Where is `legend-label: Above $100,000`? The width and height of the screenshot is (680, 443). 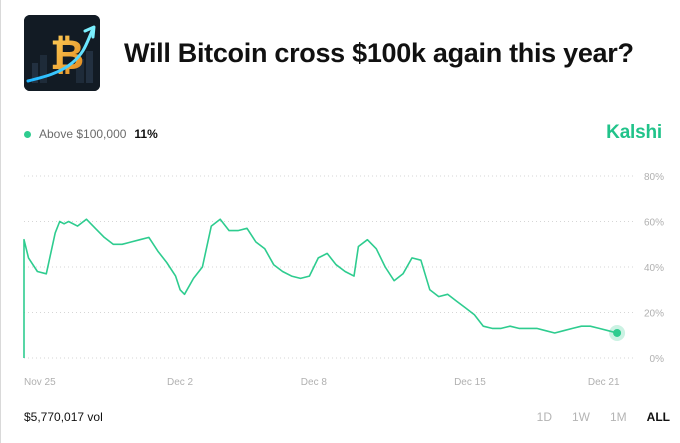 legend-label: Above $100,000 is located at coordinates (83, 134).